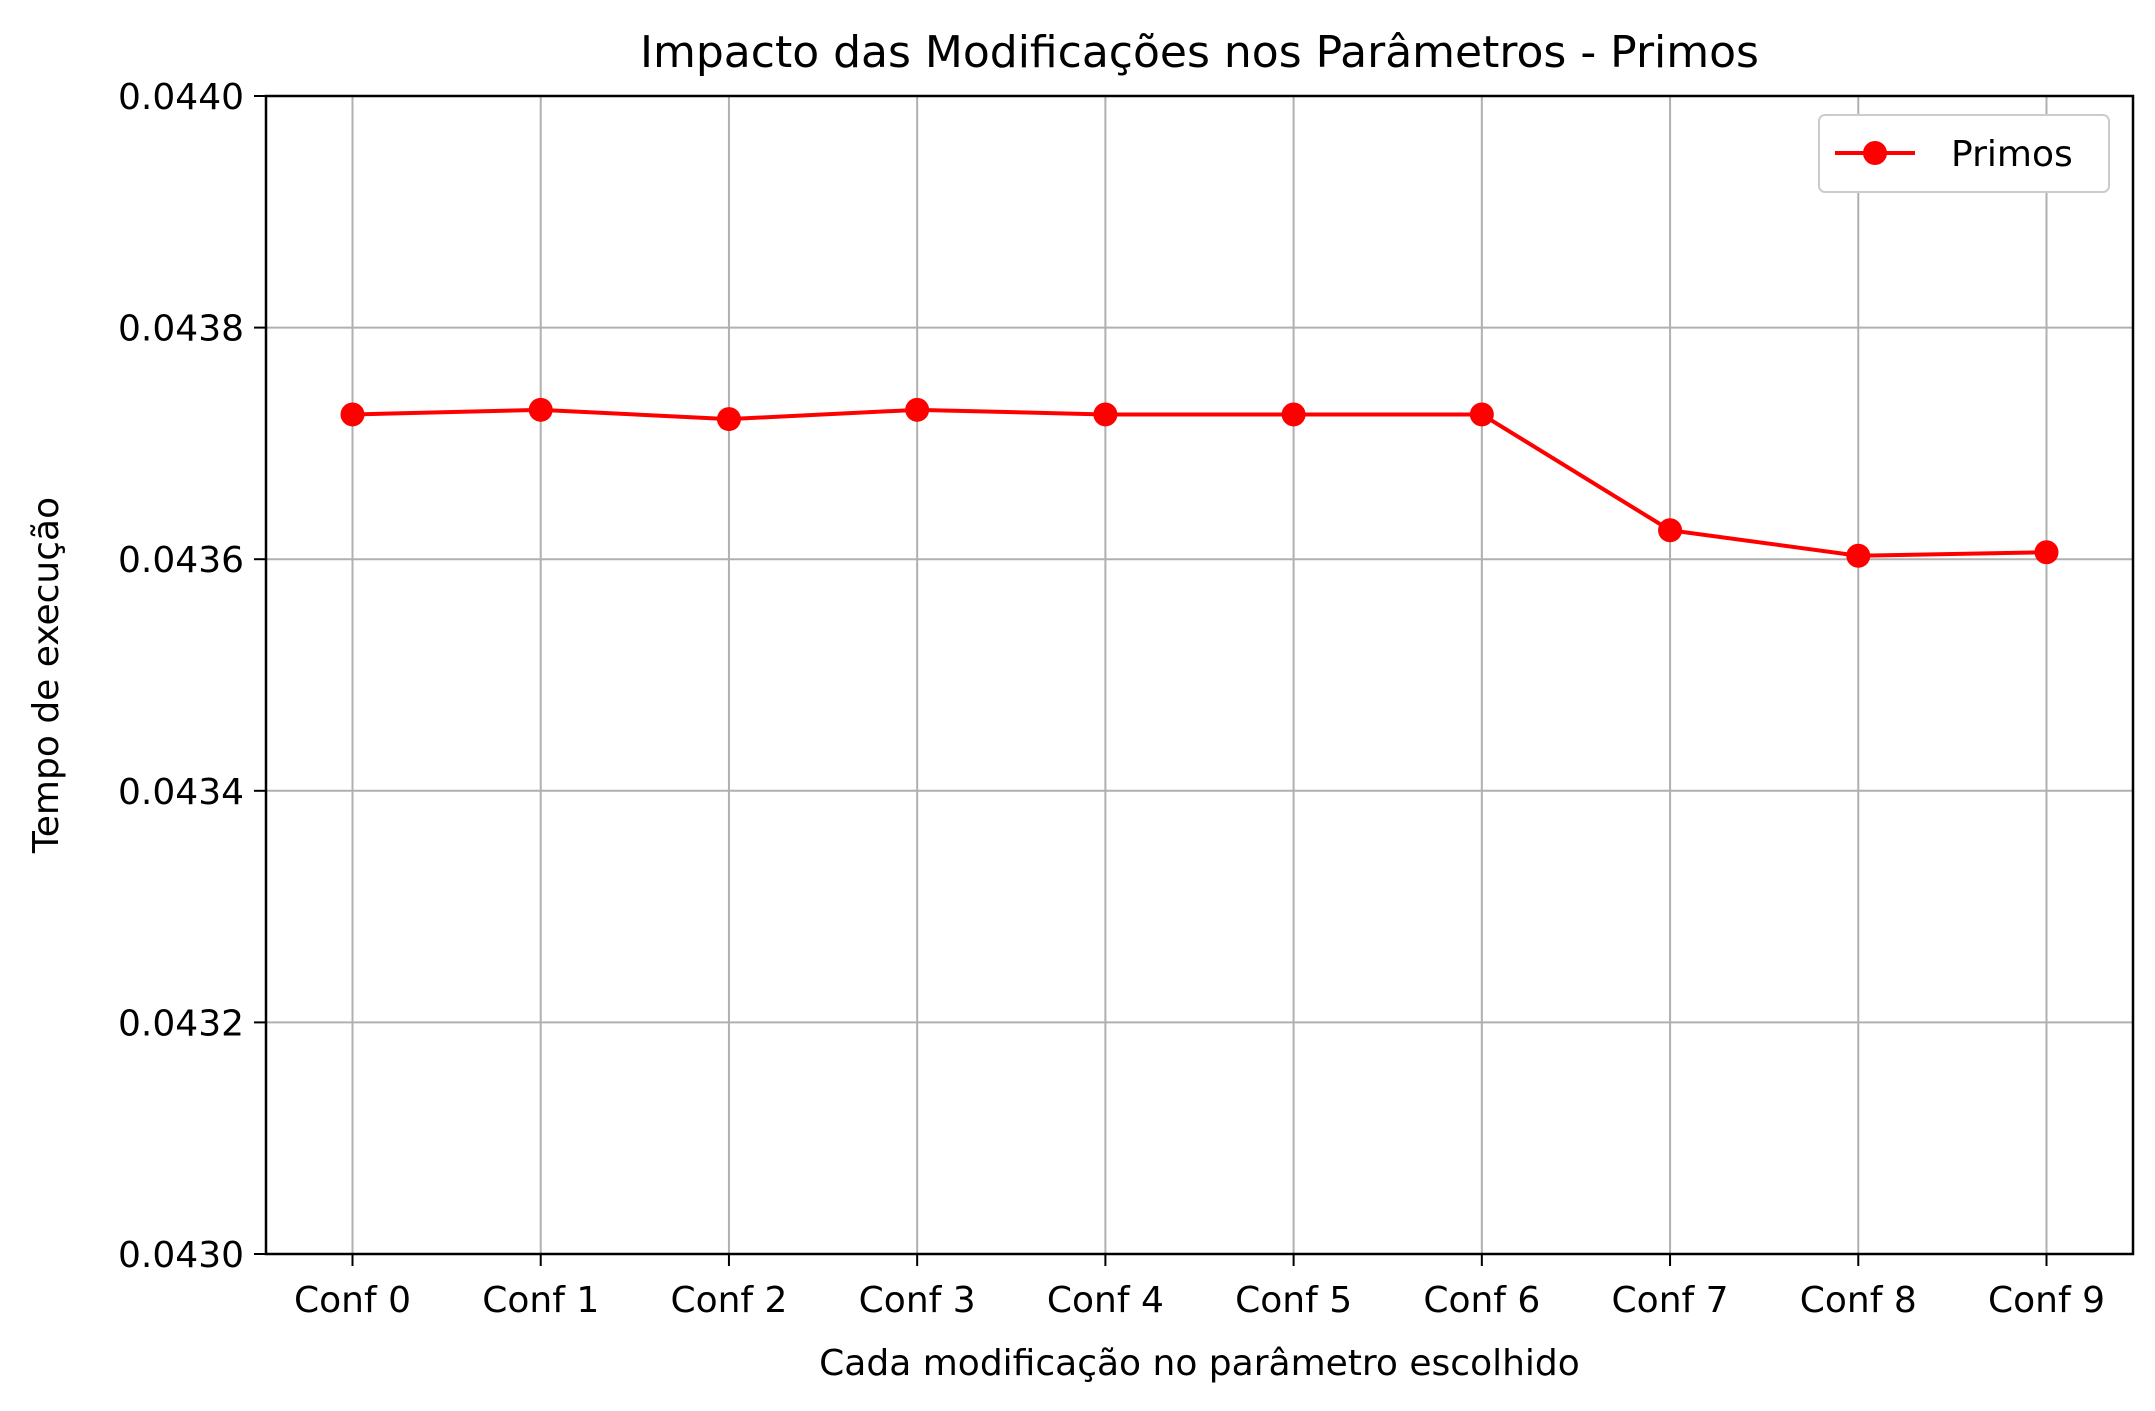 The image size is (2155, 1411). What do you see at coordinates (181, 560) in the screenshot?
I see `y-tick-label: 0.0436` at bounding box center [181, 560].